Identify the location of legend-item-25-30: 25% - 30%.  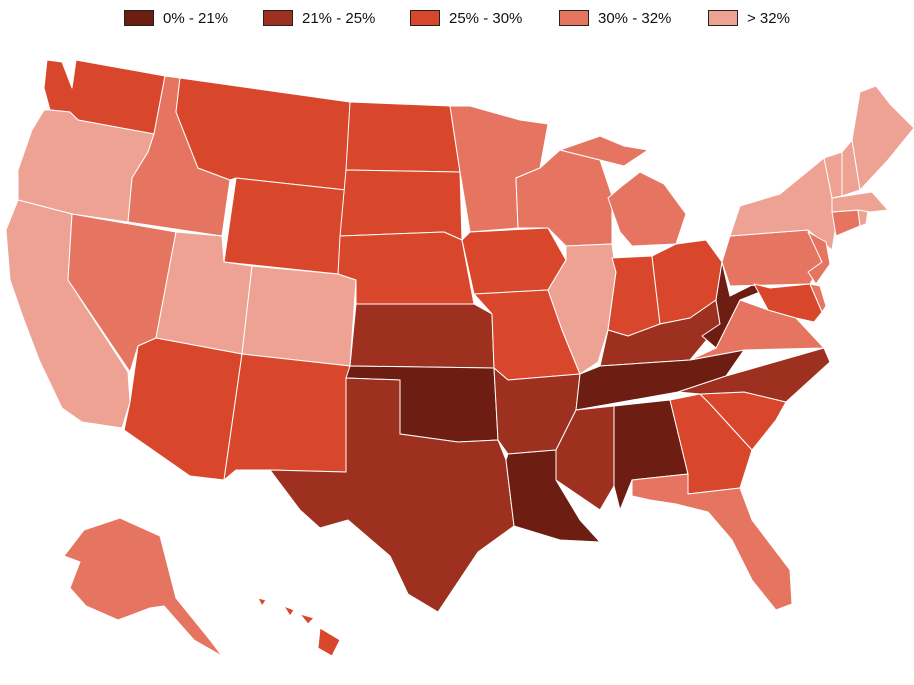
(466, 18).